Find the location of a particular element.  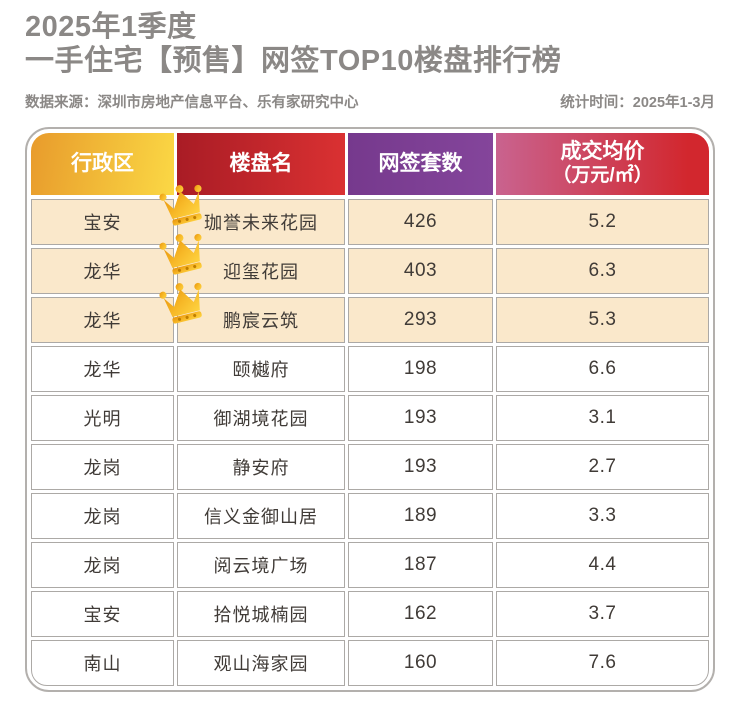

col-header-deals: 网签套数 is located at coordinates (420, 164).